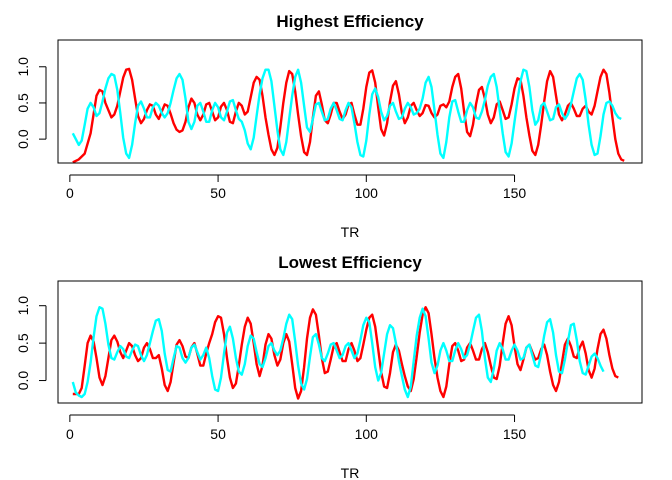  What do you see at coordinates (350, 262) in the screenshot?
I see `chart-title: Lowest Efficiency` at bounding box center [350, 262].